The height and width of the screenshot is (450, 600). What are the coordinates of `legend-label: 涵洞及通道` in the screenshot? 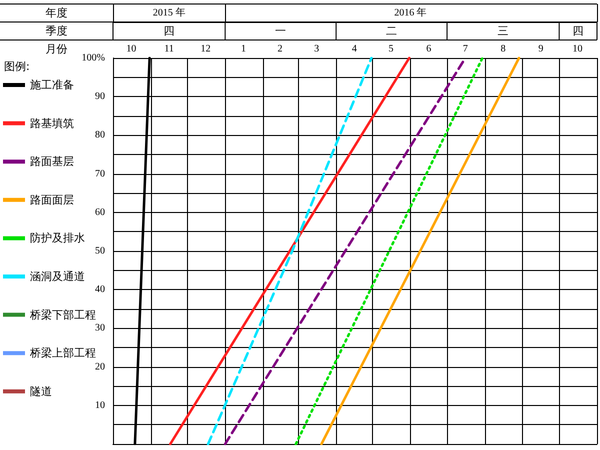 It's located at (57, 276).